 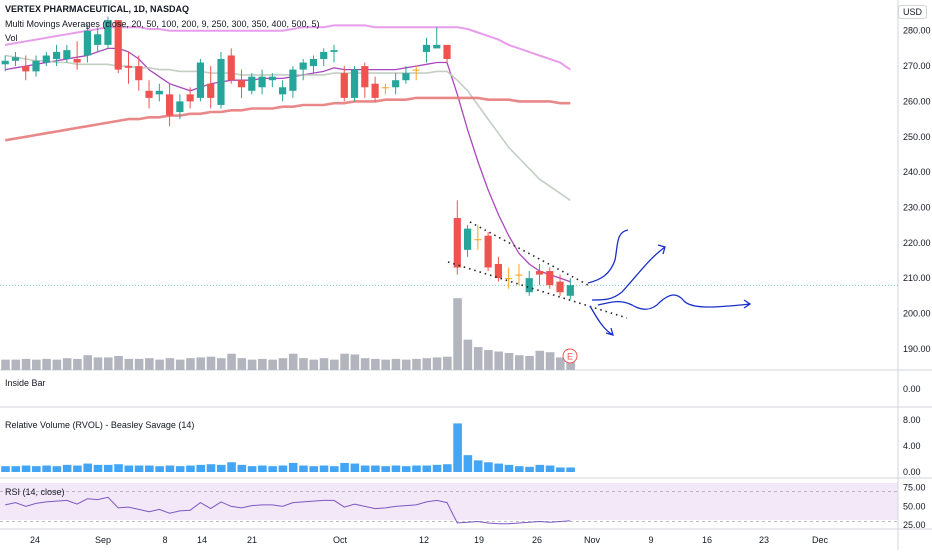 What do you see at coordinates (912, 446) in the screenshot?
I see `rvol-tick-label: 4.00` at bounding box center [912, 446].